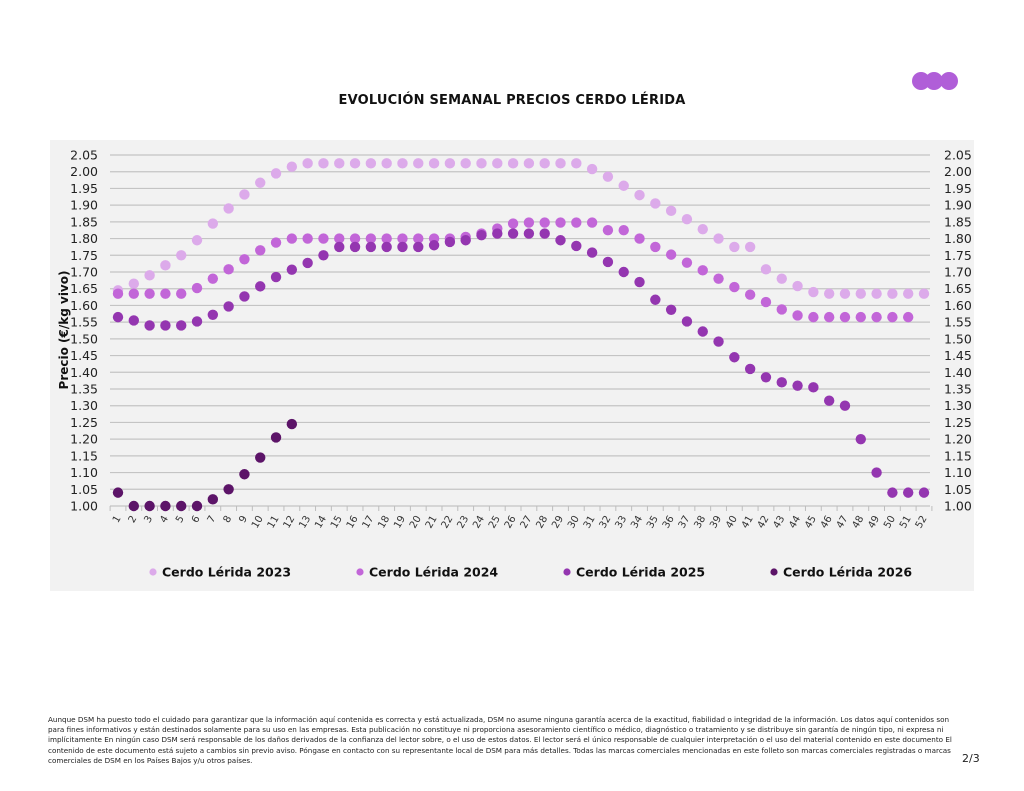 The width and height of the screenshot is (1024, 791). What do you see at coordinates (590, 522) in the screenshot?
I see `x-tick-label: 31` at bounding box center [590, 522].